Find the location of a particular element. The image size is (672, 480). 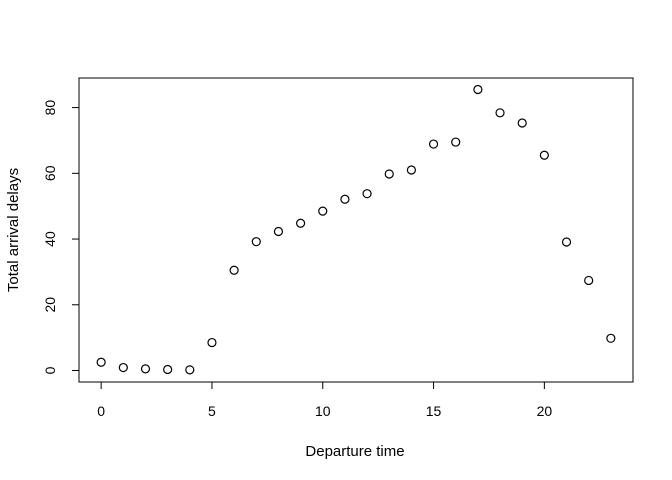

y-tick-label: 80 is located at coordinates (50, 108).